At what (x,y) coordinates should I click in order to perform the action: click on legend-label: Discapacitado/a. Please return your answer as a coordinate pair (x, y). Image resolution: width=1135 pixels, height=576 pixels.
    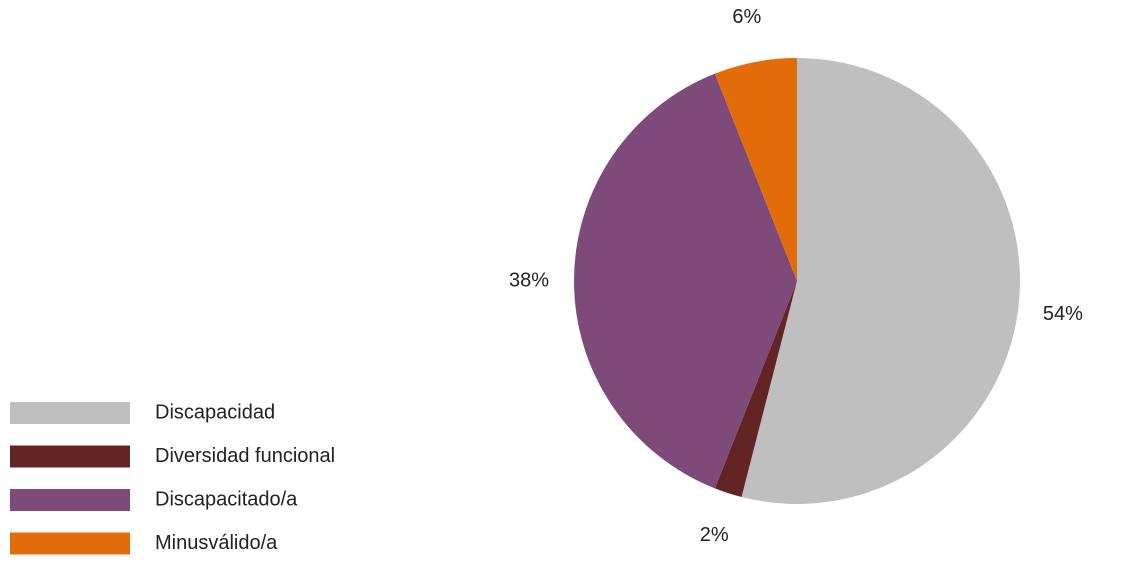
    Looking at the image, I should click on (226, 499).